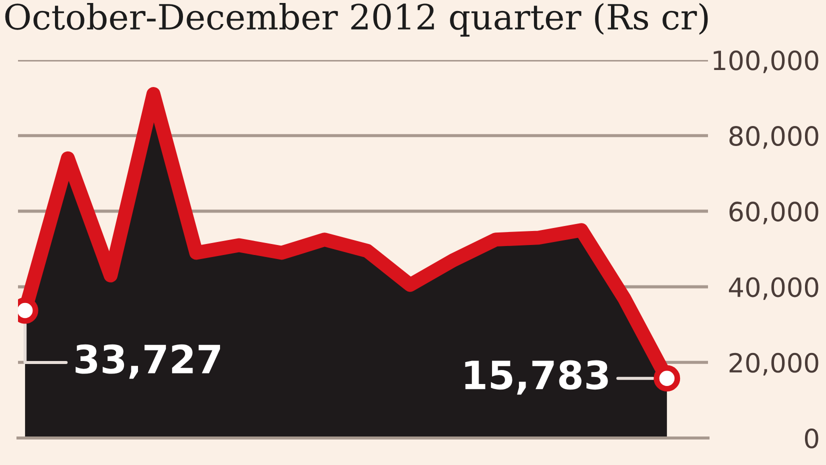 This screenshot has width=826, height=465. Describe the element at coordinates (774, 213) in the screenshot. I see `y-tick-label: 60,000` at that location.